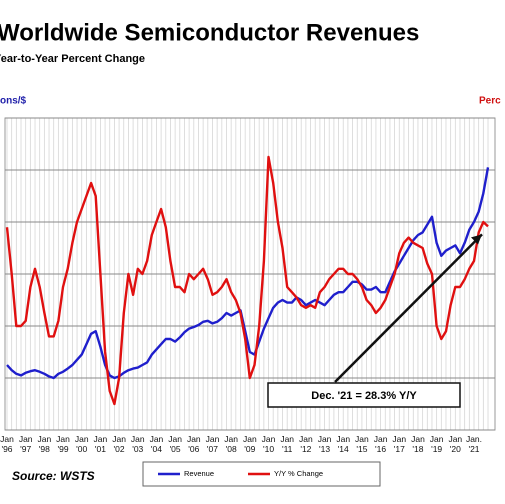 The height and width of the screenshot is (504, 505). Describe the element at coordinates (100, 444) in the screenshot. I see `x-tick-label: Jan '01` at that location.